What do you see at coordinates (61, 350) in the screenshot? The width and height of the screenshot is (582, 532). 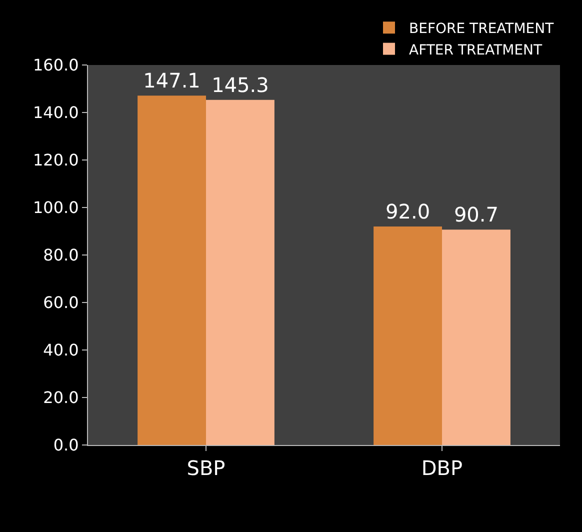 I see `y-tick-label: 40.0` at bounding box center [61, 350].